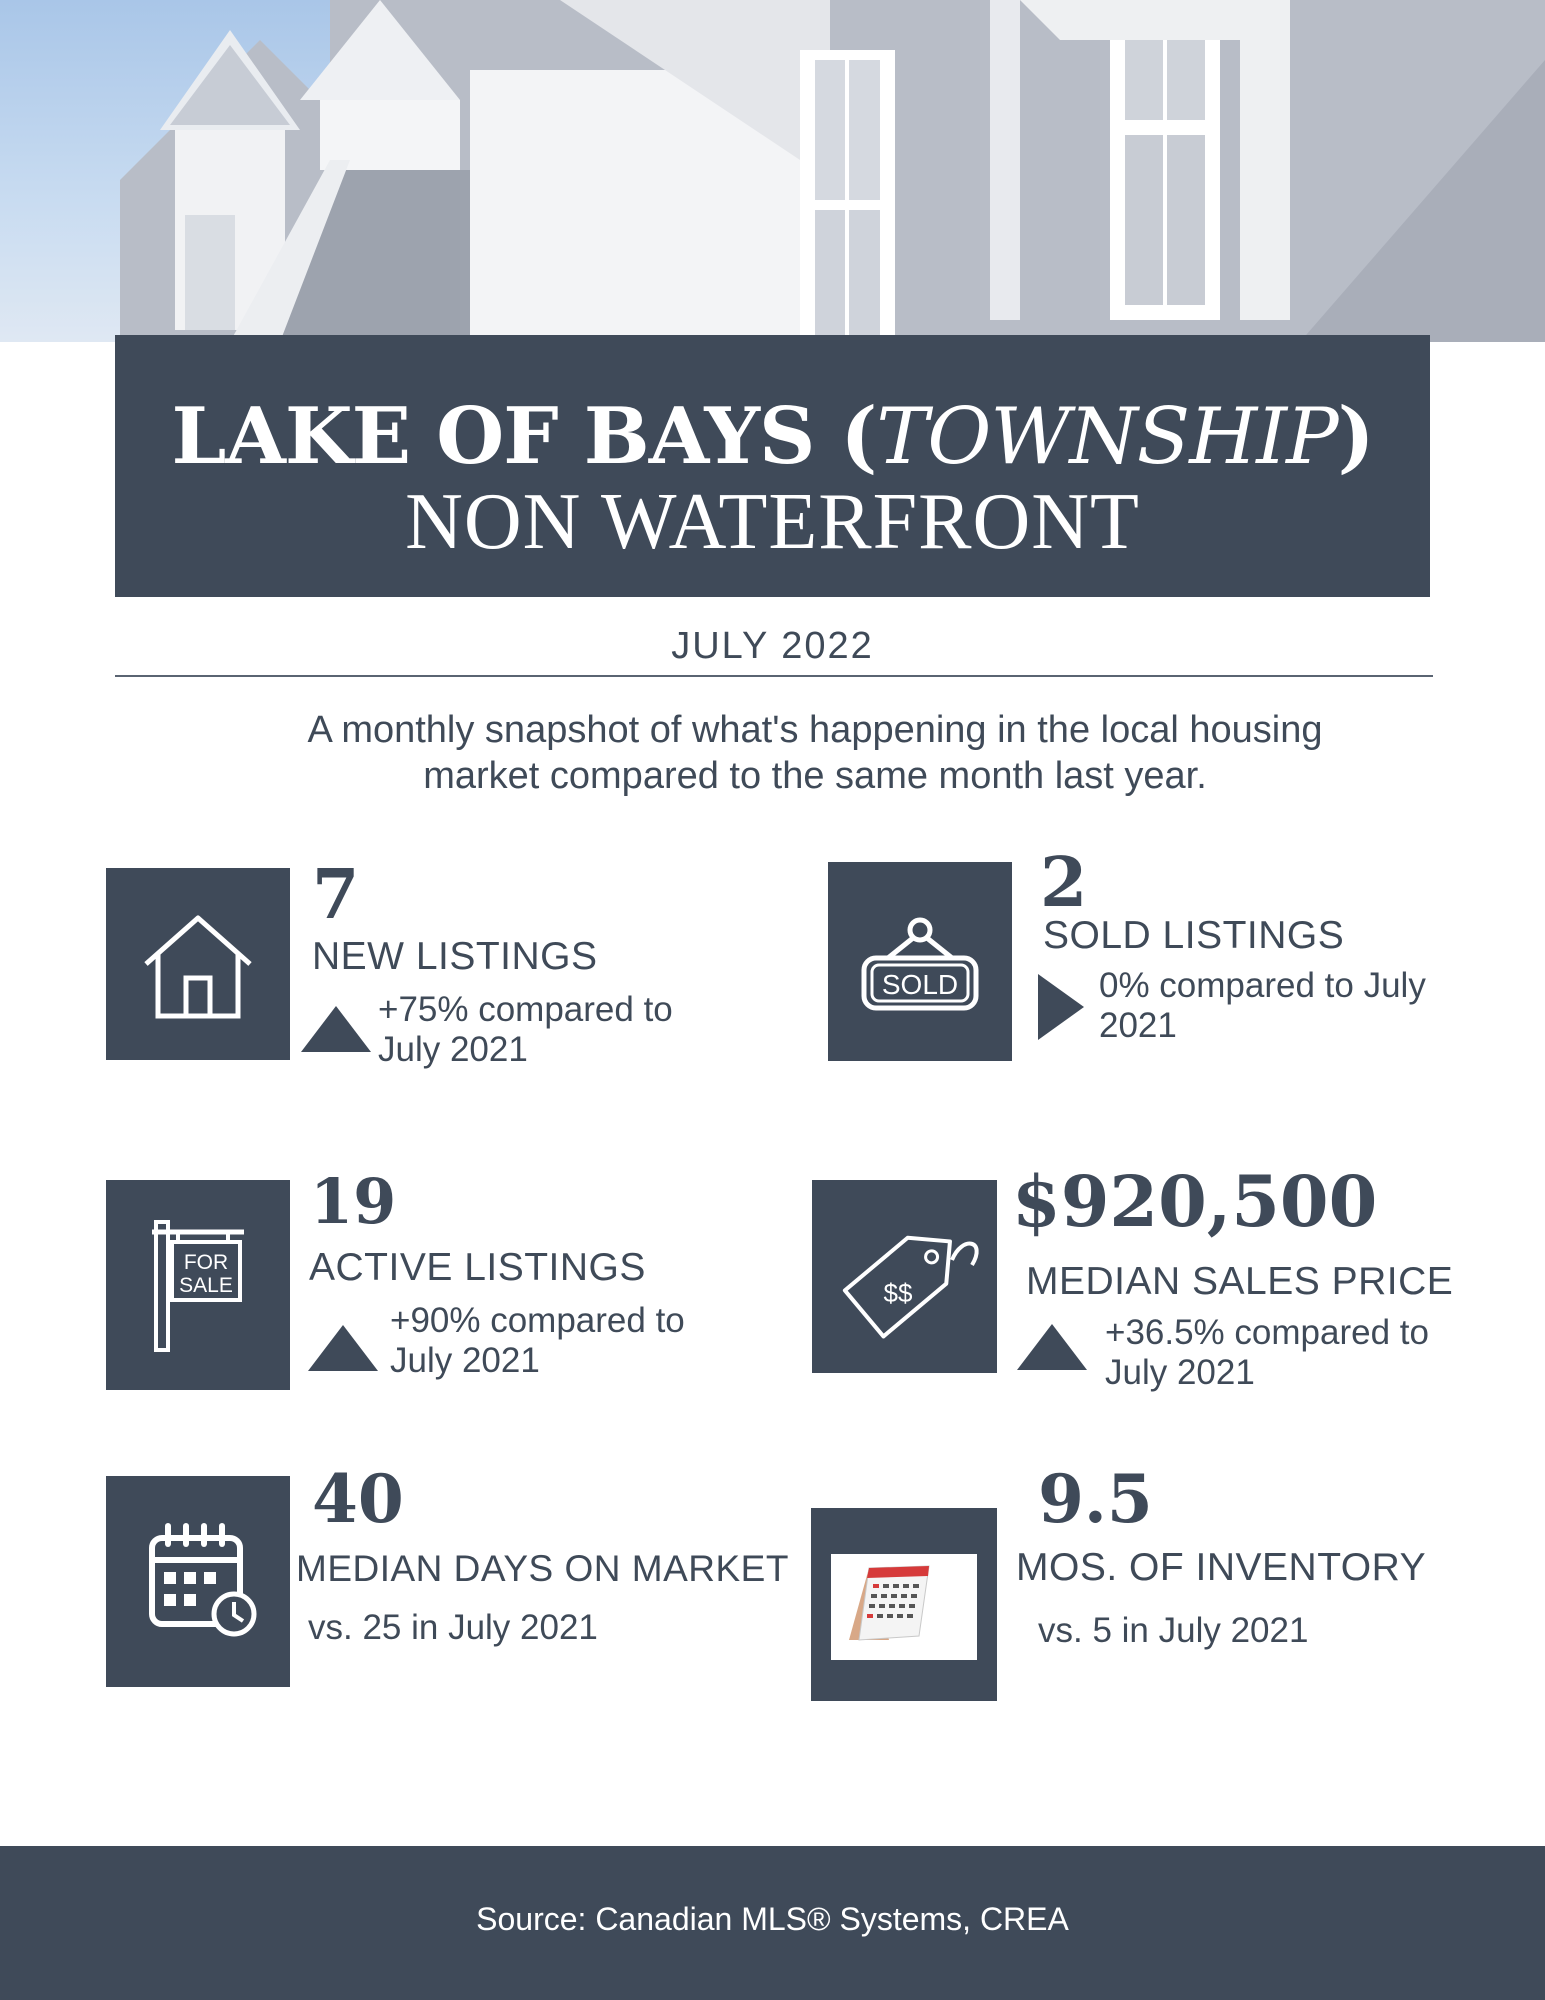  I want to click on active-listings-compare: +90% compared to July 2021, so click(537, 1340).